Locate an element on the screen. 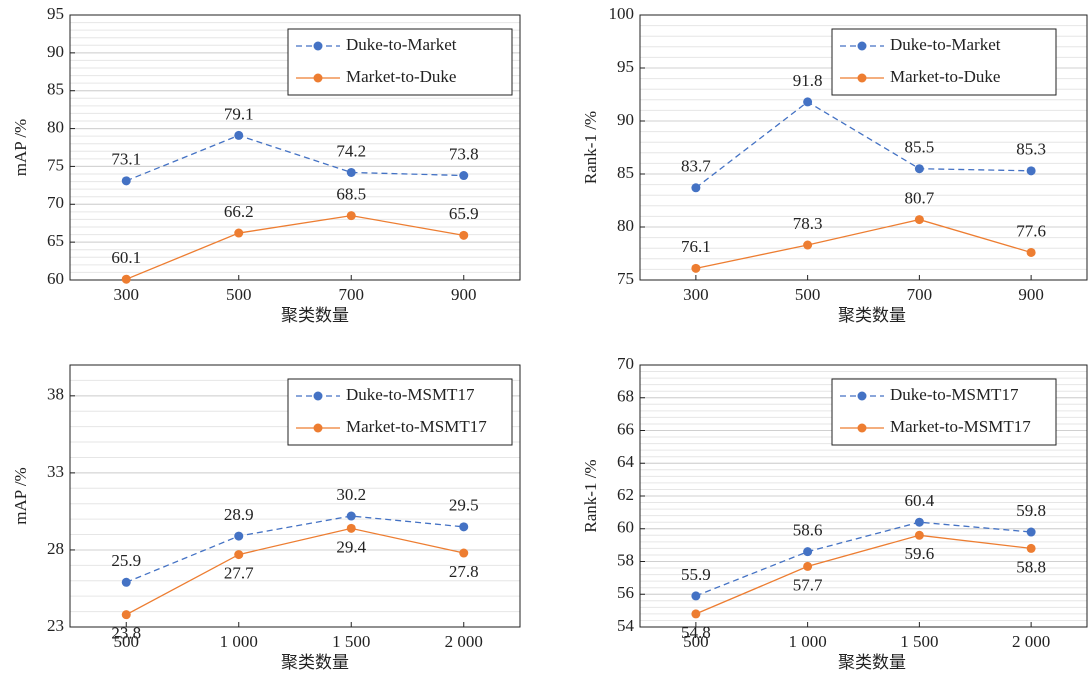 Image resolution: width=1088 pixels, height=682 pixels. data-label: 23.8 is located at coordinates (126, 633).